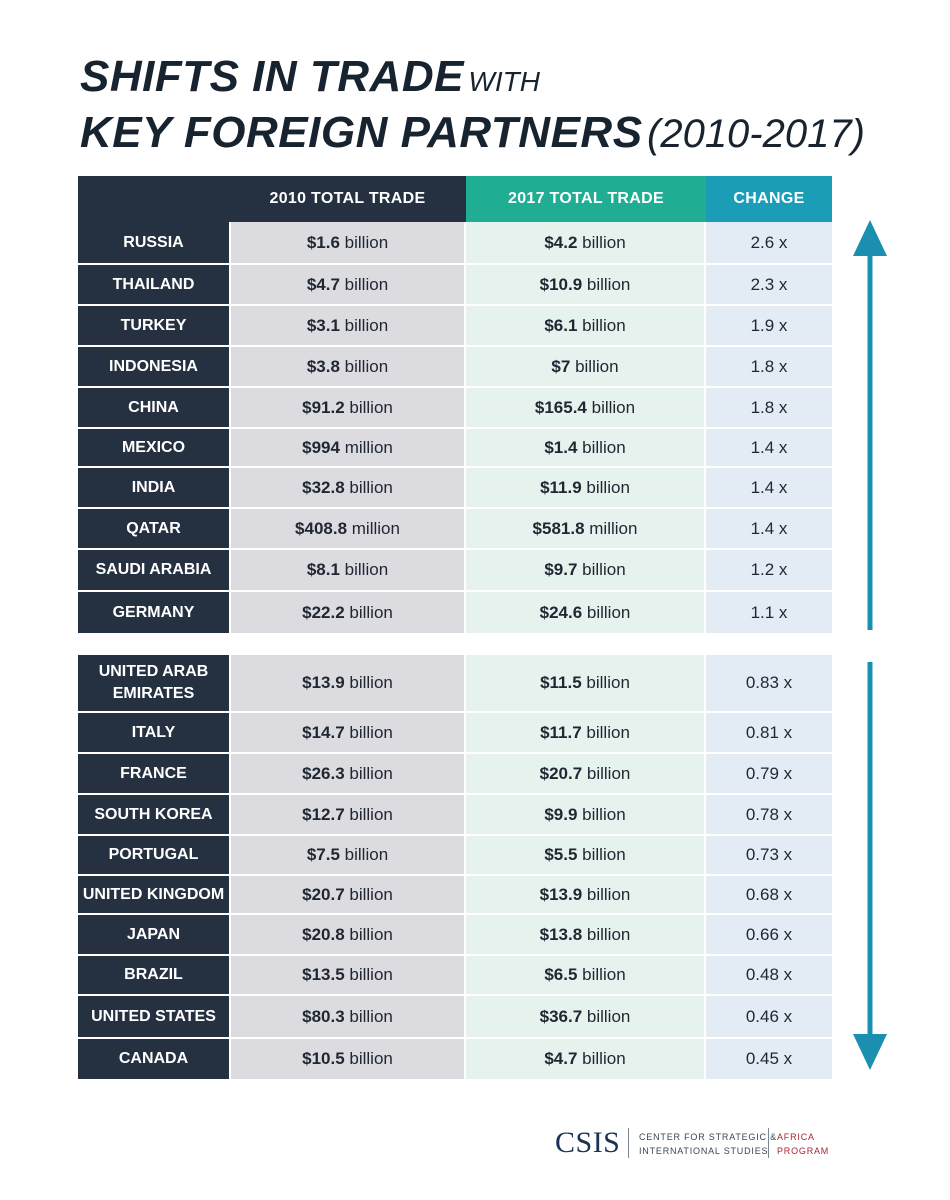 The height and width of the screenshot is (1200, 950). What do you see at coordinates (769, 893) in the screenshot?
I see `change-cell: 0.68 x` at bounding box center [769, 893].